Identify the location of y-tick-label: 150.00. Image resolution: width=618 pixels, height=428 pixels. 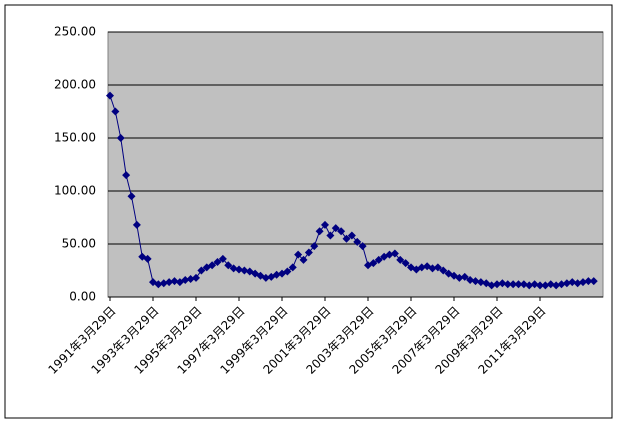
(75, 138).